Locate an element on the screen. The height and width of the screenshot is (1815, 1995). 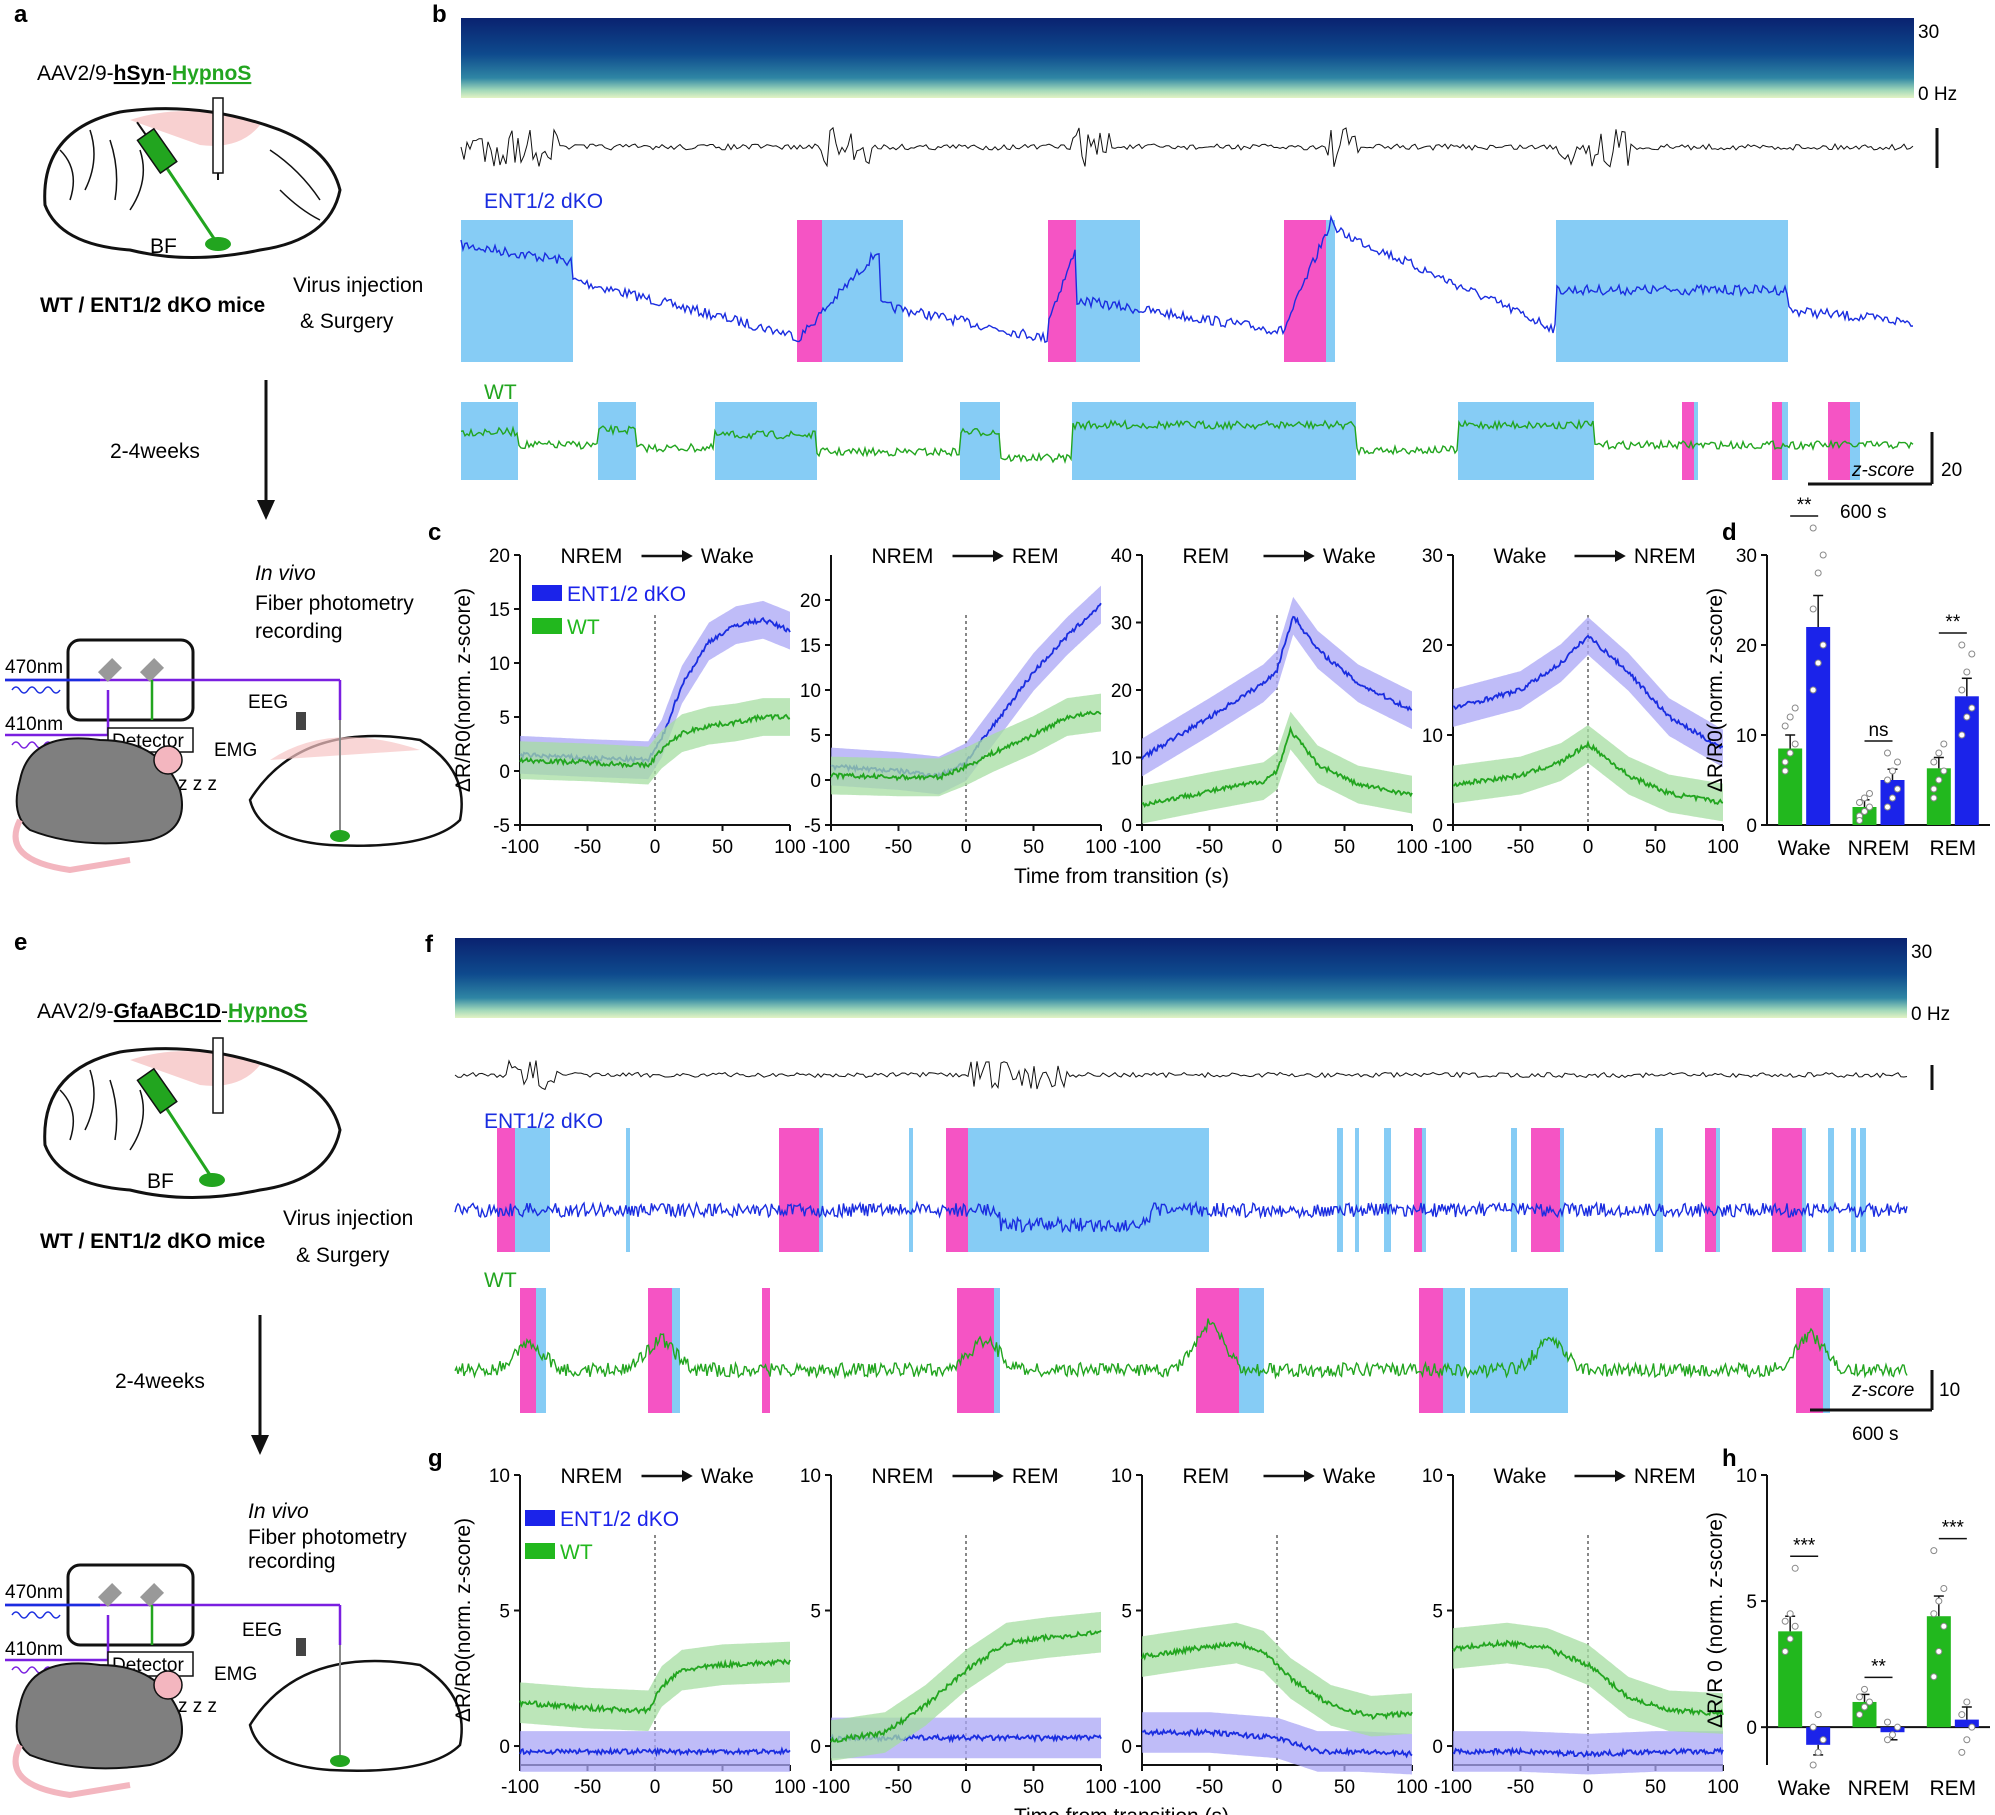
ent-mean-line is located at coordinates (655, 1752).